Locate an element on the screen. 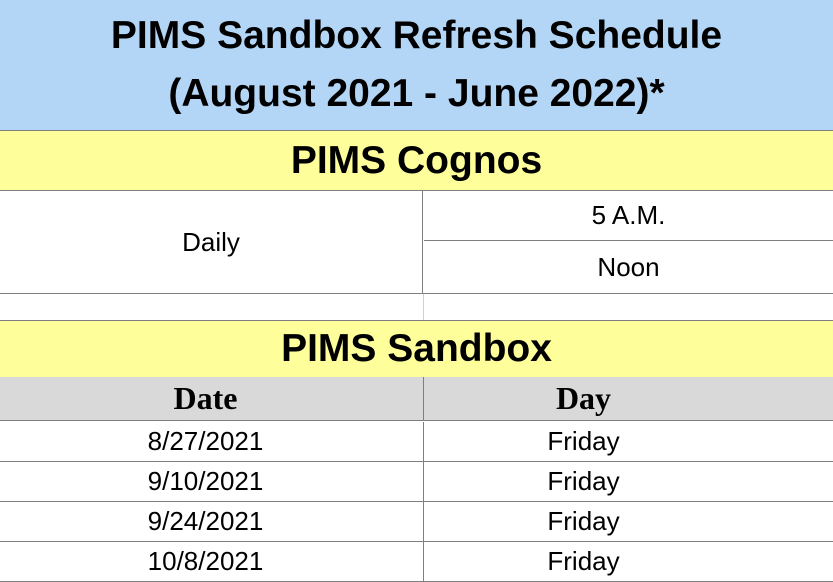  sandbox-heading: PIMS Sandbox is located at coordinates (416, 349).